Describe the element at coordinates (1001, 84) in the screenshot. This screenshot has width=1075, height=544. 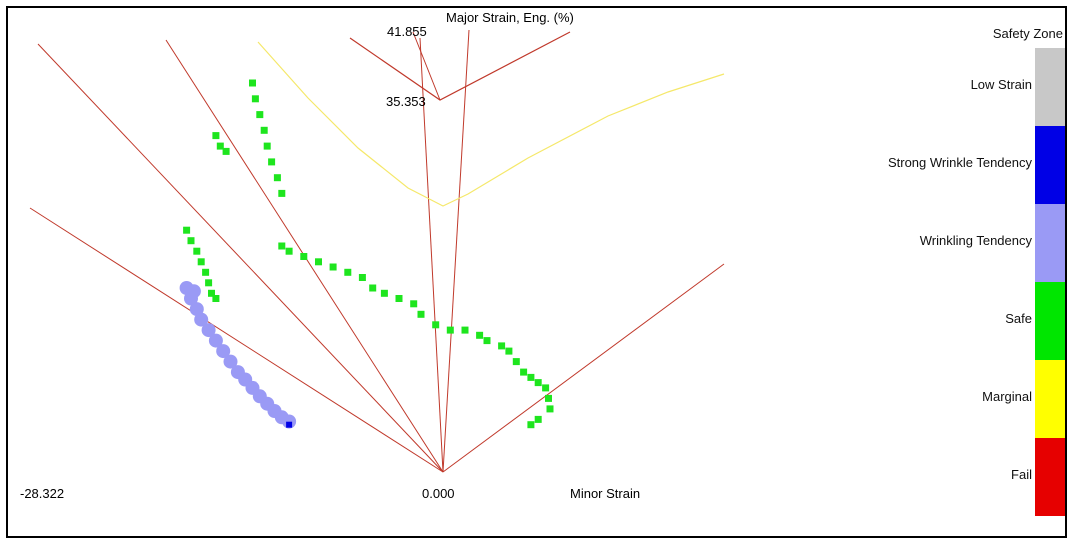
I see `legend-label: Low Strain` at that location.